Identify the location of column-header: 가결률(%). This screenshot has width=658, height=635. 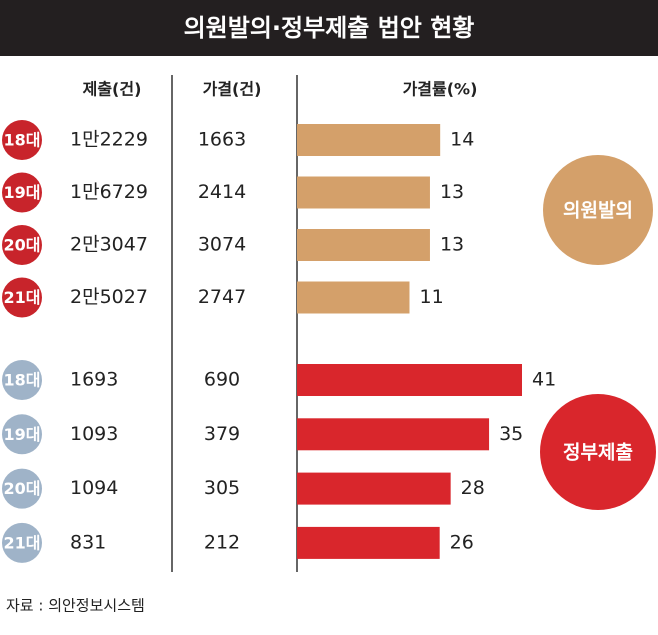
(440, 89).